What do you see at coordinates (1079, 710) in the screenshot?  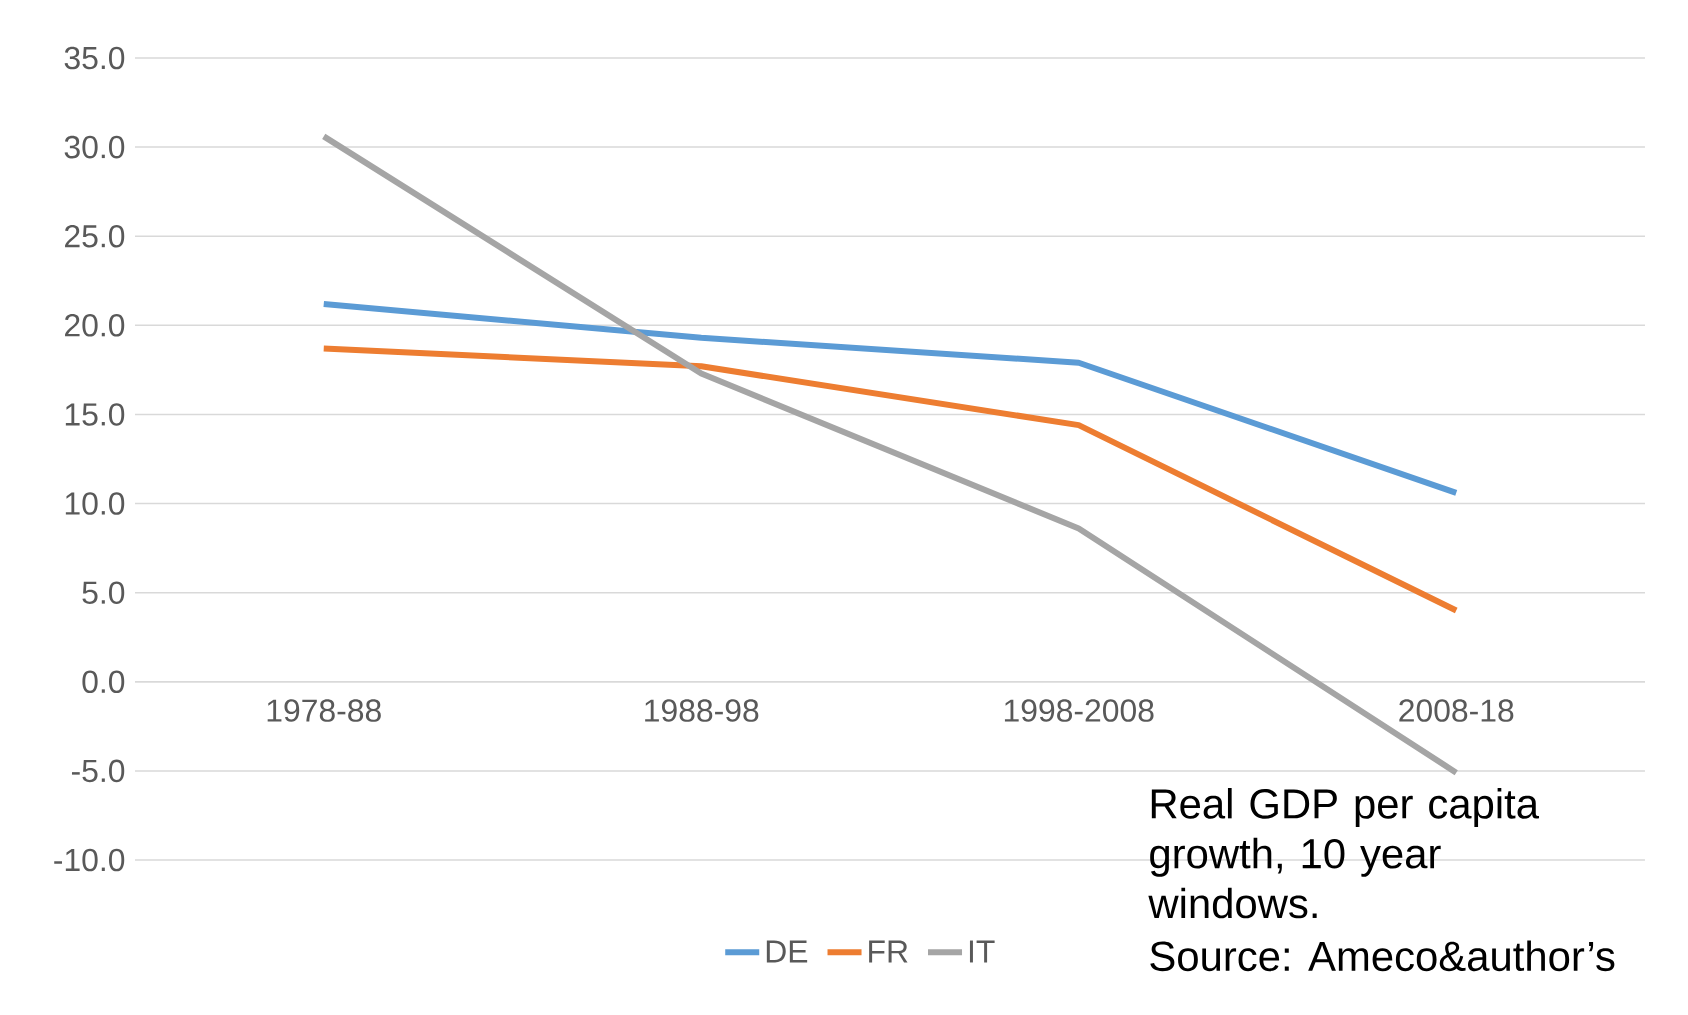 I see `x-tick-label: 1998-2008` at bounding box center [1079, 710].